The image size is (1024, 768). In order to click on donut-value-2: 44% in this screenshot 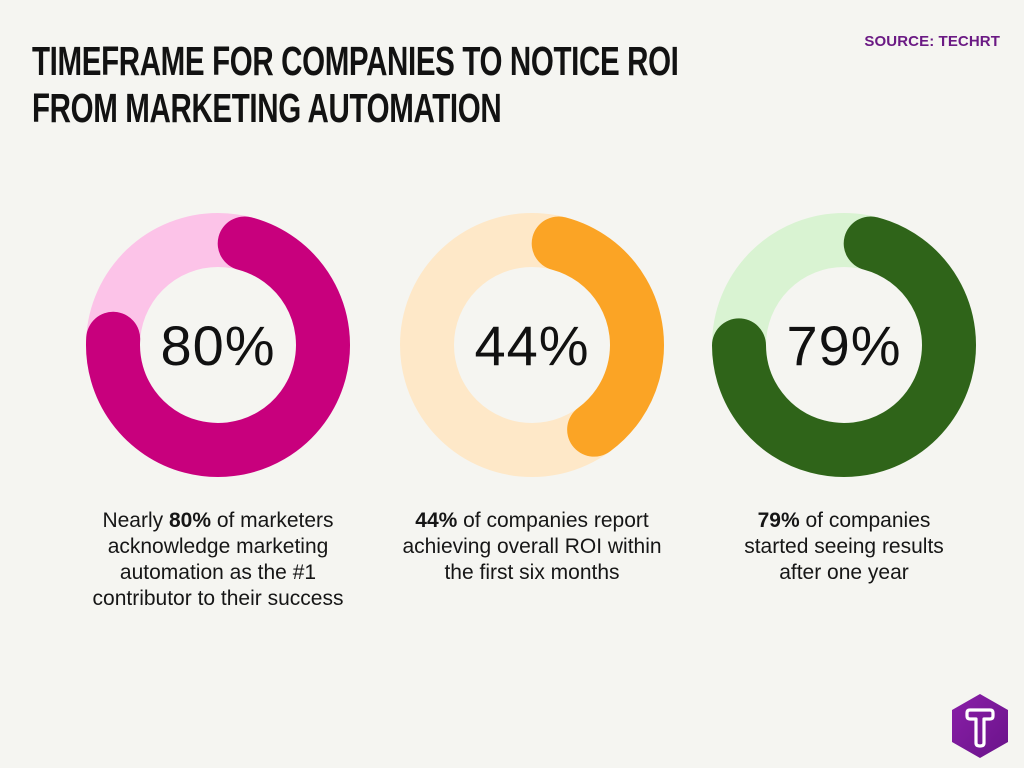, I will do `click(532, 345)`.